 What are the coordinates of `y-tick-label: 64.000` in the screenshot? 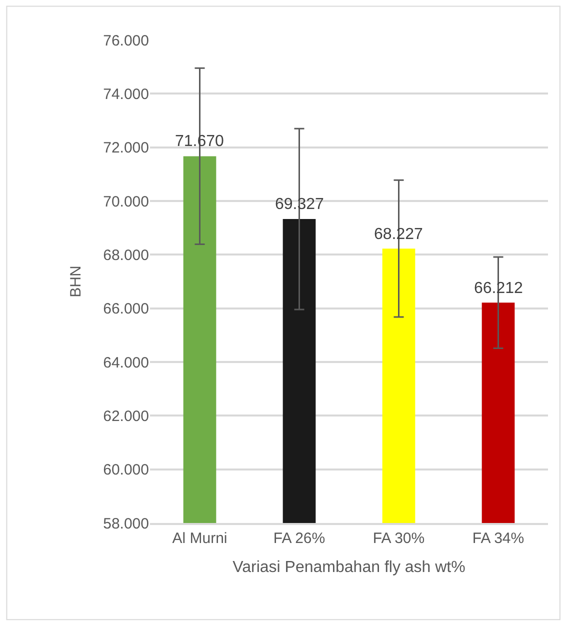 It's located at (126, 363).